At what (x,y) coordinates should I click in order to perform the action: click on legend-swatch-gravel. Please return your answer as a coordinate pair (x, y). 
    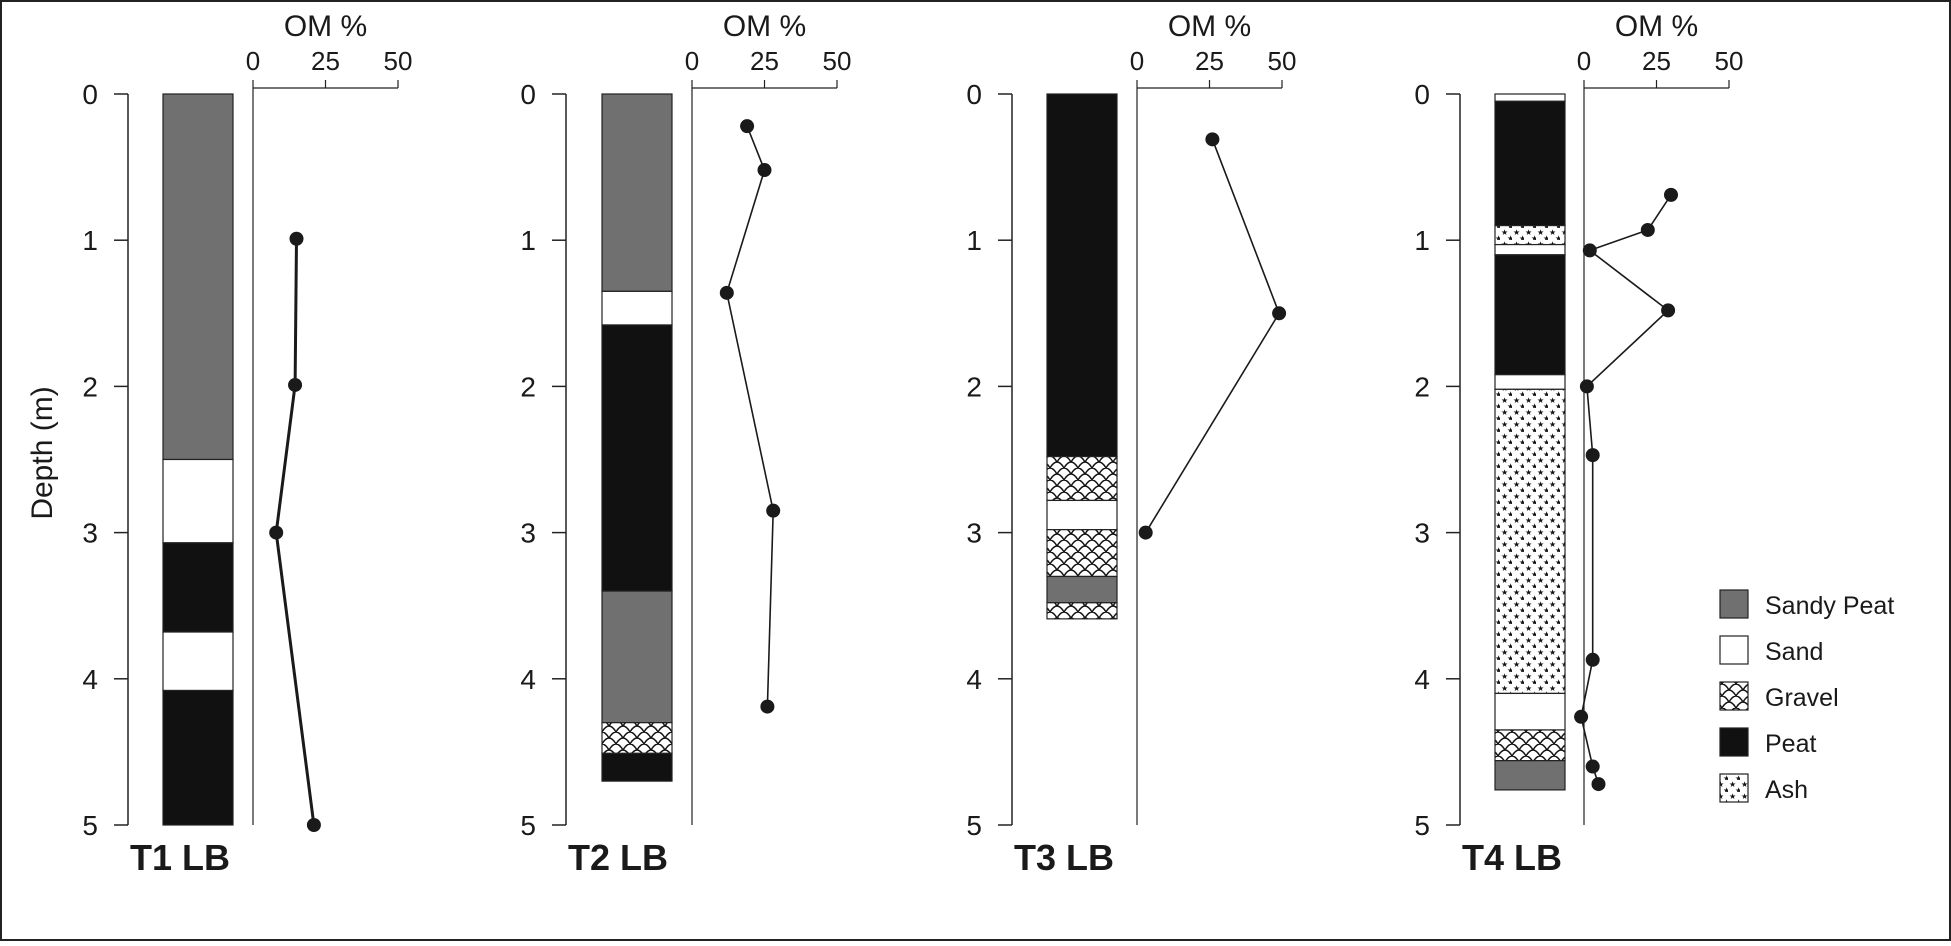
    Looking at the image, I should click on (1734, 696).